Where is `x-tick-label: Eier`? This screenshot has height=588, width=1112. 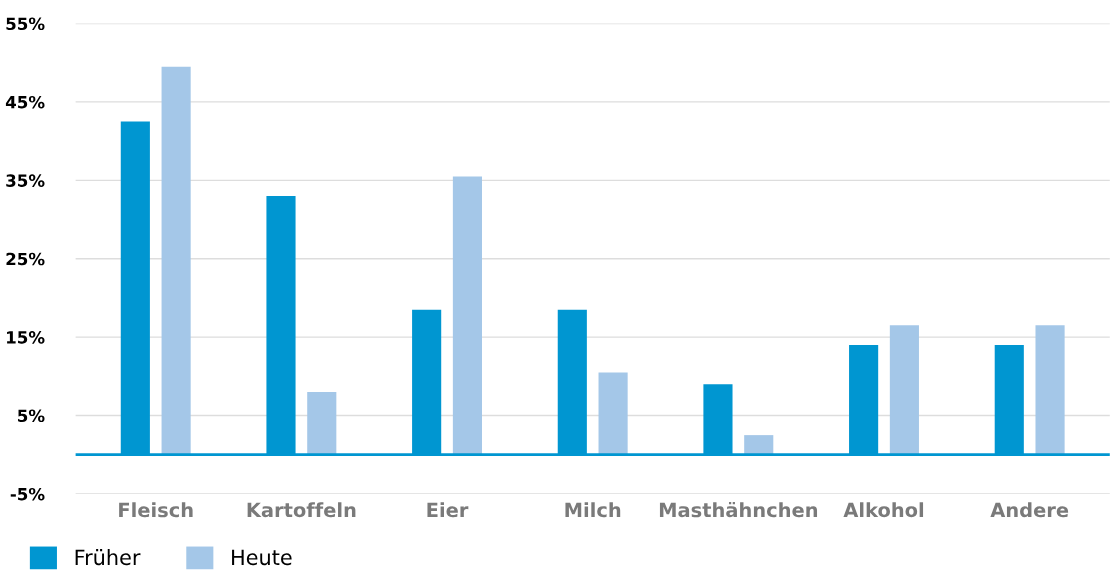 x-tick-label: Eier is located at coordinates (448, 510).